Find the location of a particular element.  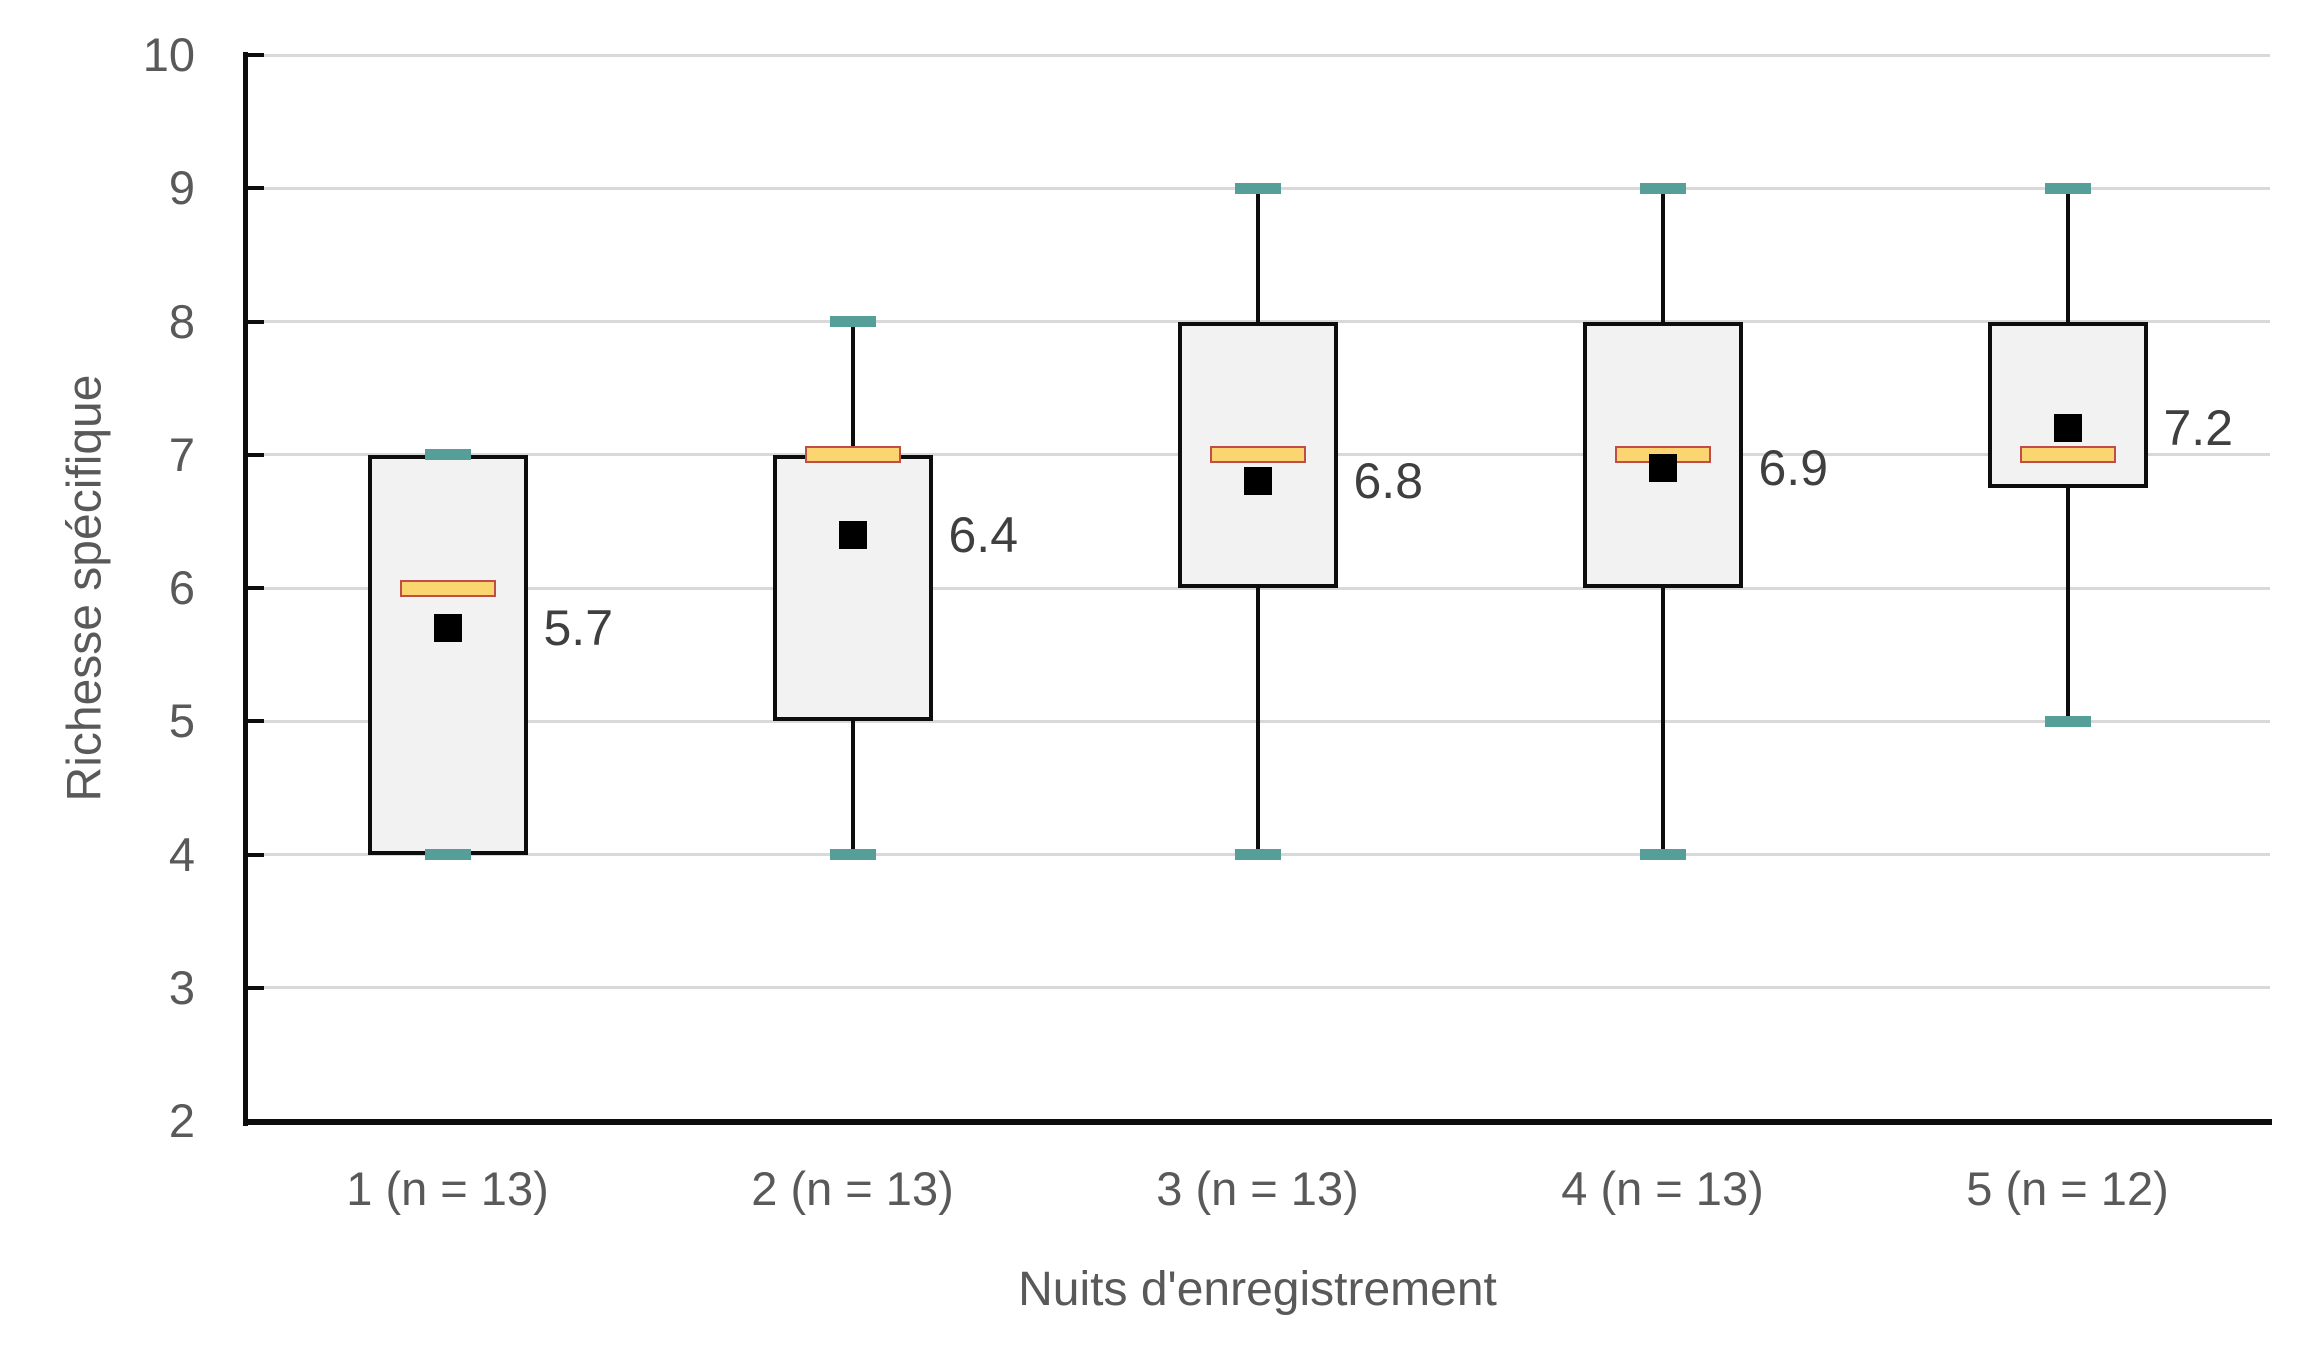

y-tick-label-10: 10 is located at coordinates (168, 54).